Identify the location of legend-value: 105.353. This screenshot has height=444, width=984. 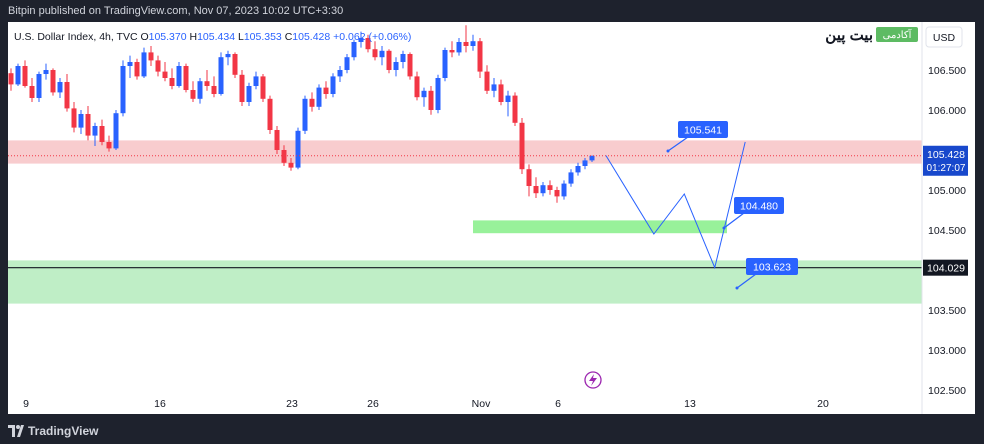
(264, 37).